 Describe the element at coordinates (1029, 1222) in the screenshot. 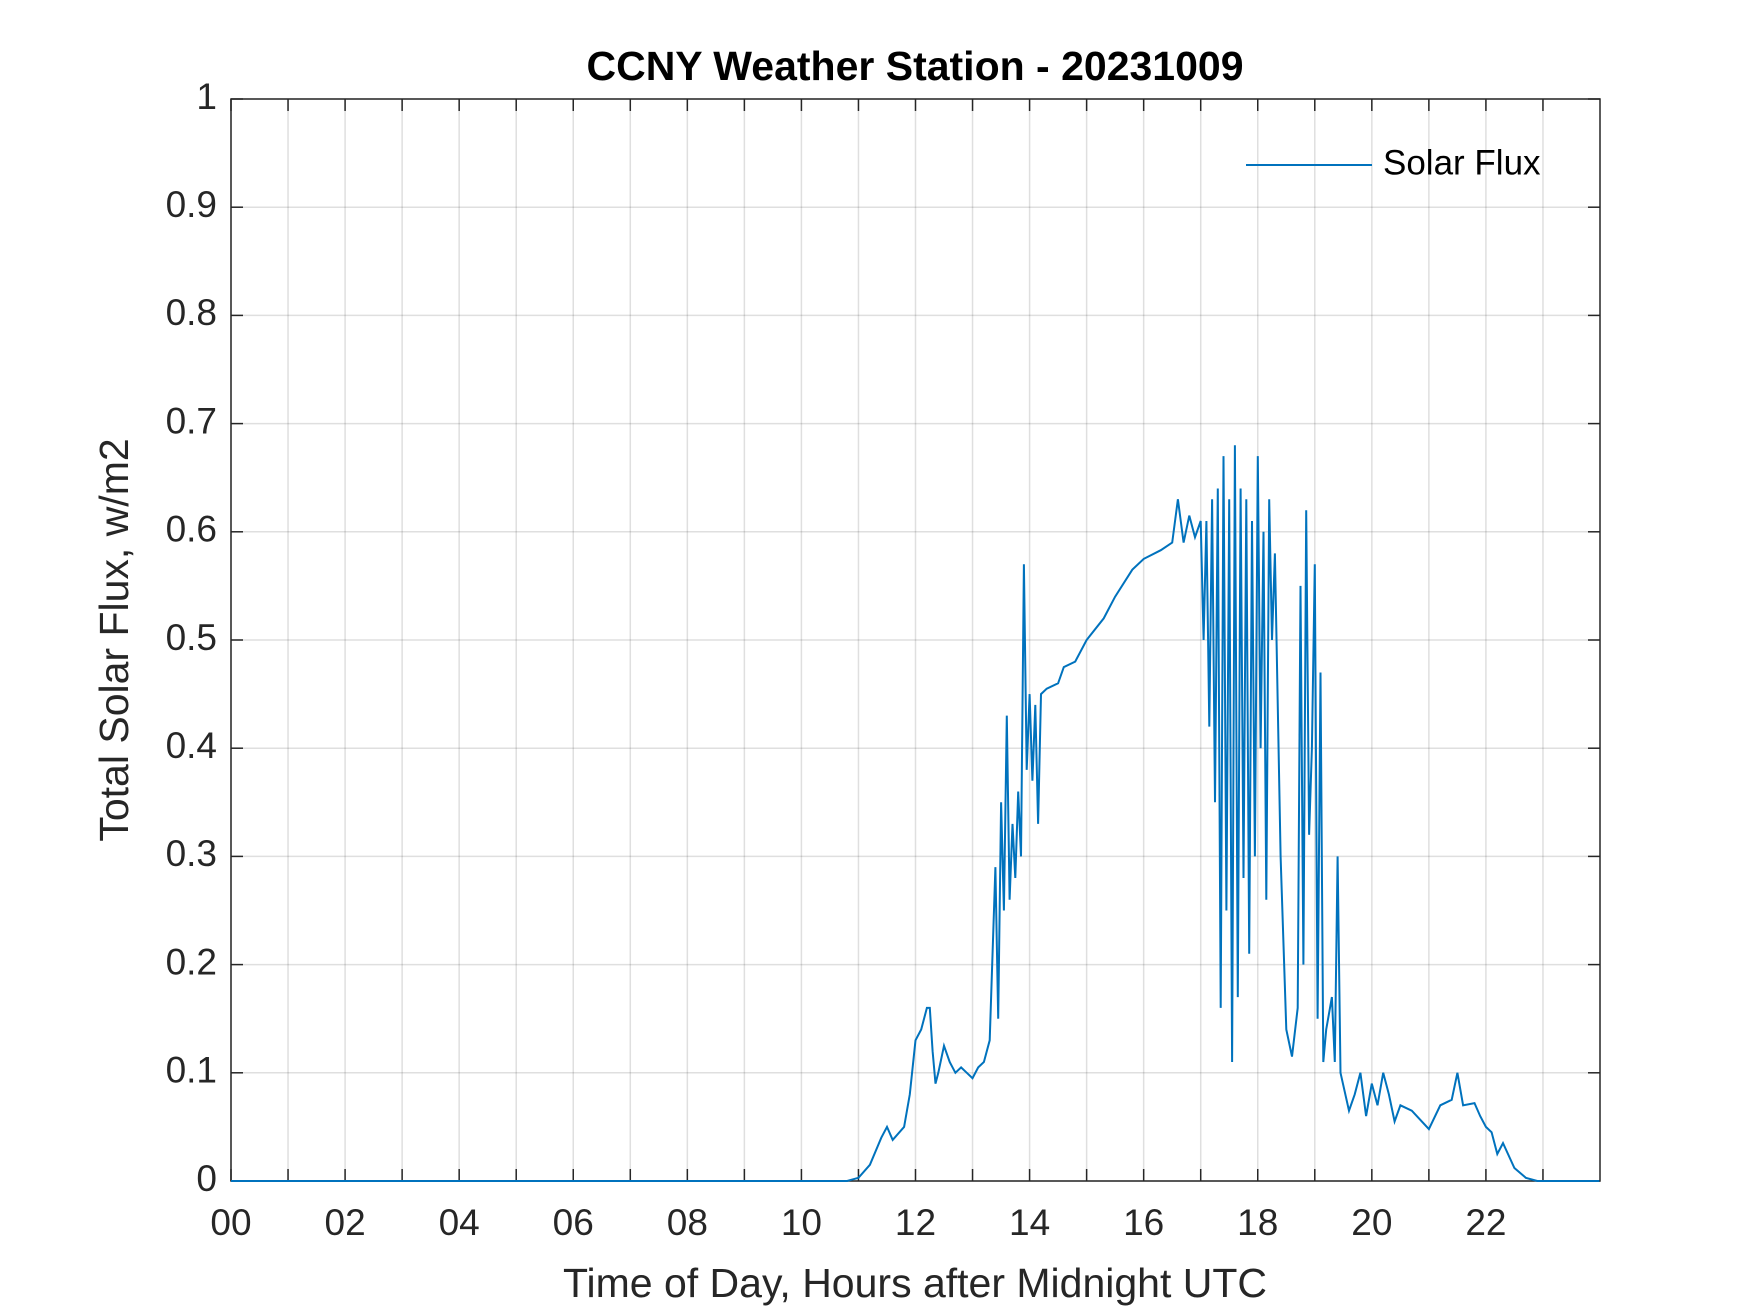

I see `x-tick-label: 14` at that location.